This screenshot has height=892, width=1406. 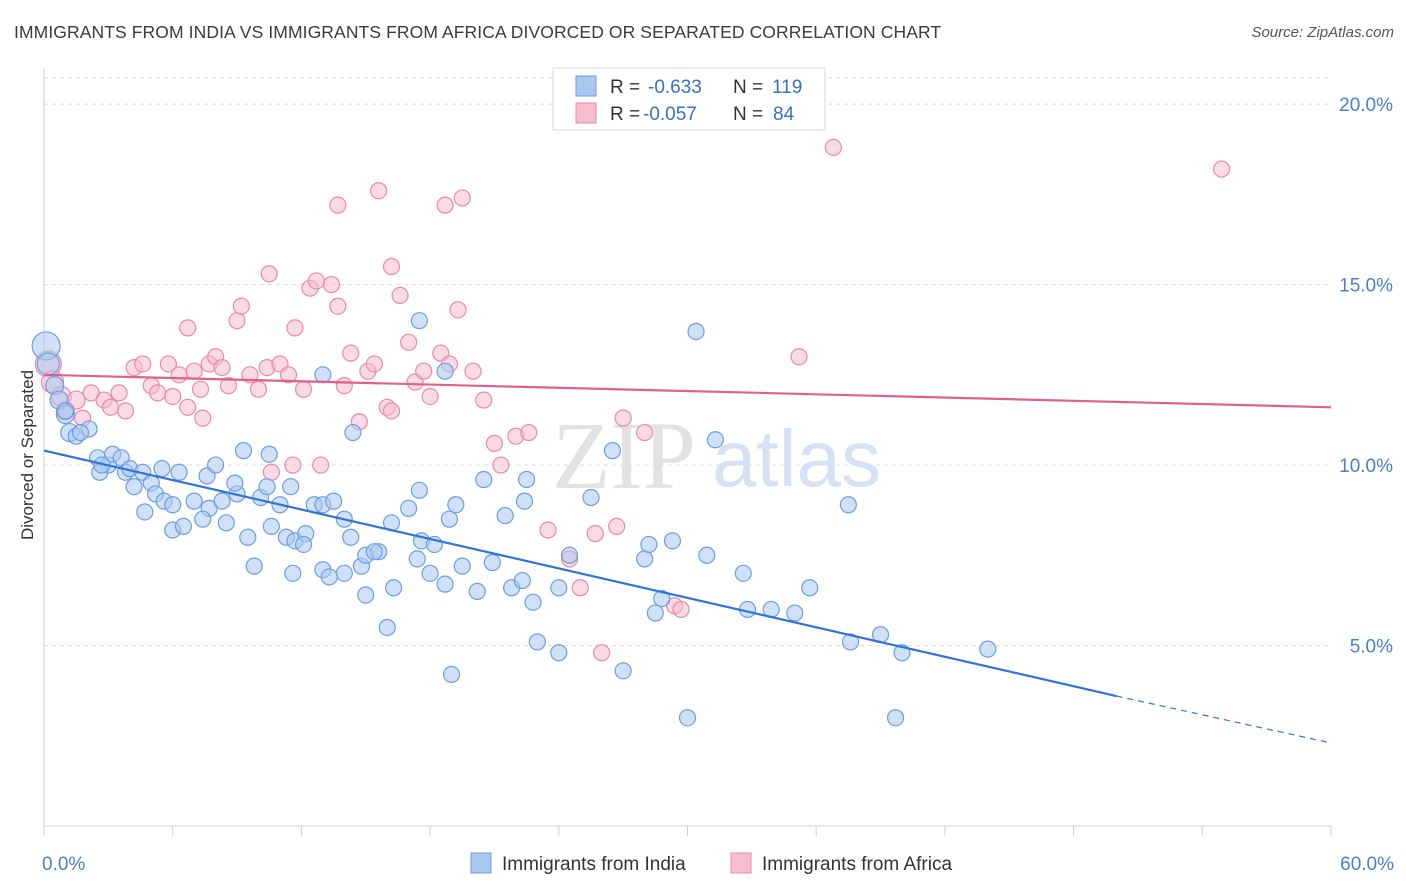 I want to click on bottom-legend-swatch-india, so click(x=481, y=863).